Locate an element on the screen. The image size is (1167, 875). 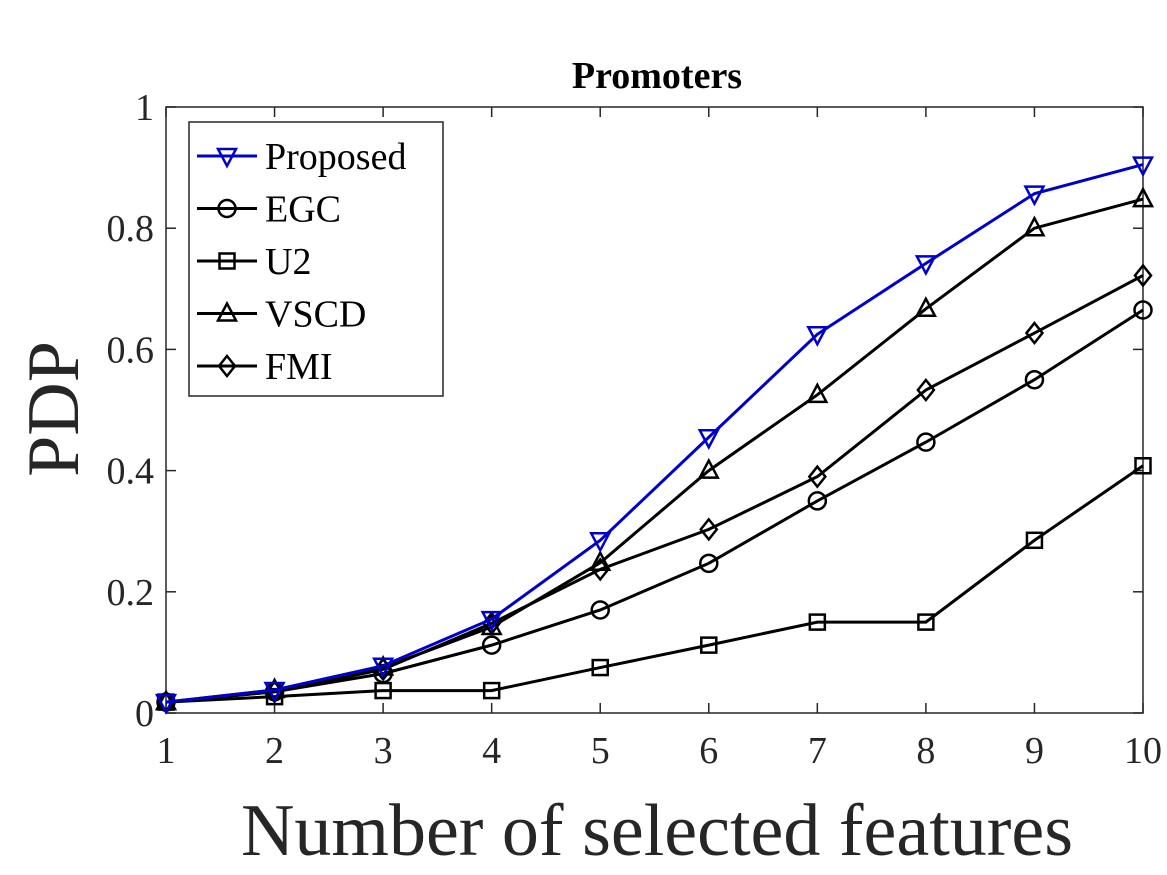
legend-marker-fmi is located at coordinates (227, 366).